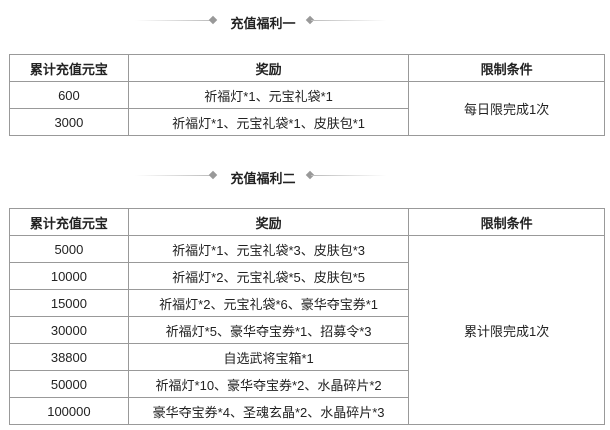 This screenshot has height=430, width=610. What do you see at coordinates (305, 176) in the screenshot?
I see `section-title-2: 充值福利二` at bounding box center [305, 176].